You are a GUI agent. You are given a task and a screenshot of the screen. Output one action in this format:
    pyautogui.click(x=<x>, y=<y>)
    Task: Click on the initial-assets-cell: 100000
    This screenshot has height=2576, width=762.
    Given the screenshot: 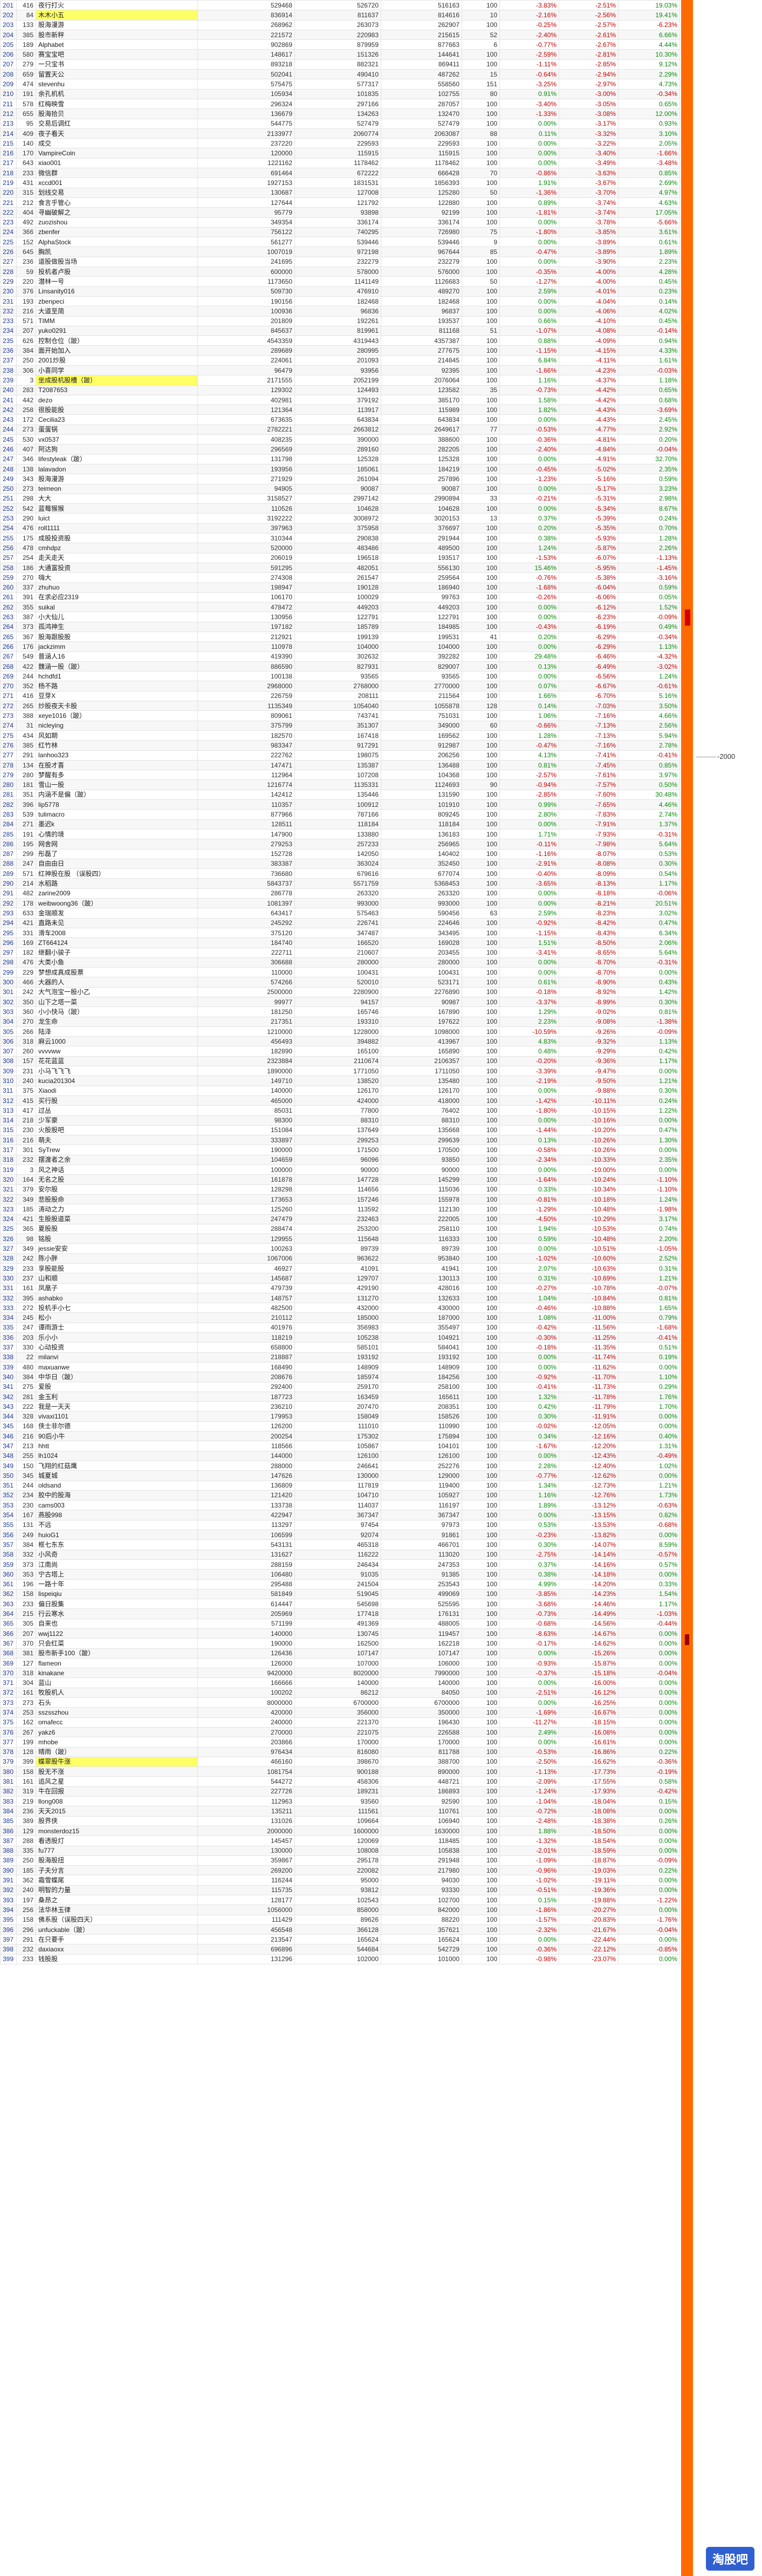 What is the action you would take?
    pyautogui.click(x=246, y=1169)
    